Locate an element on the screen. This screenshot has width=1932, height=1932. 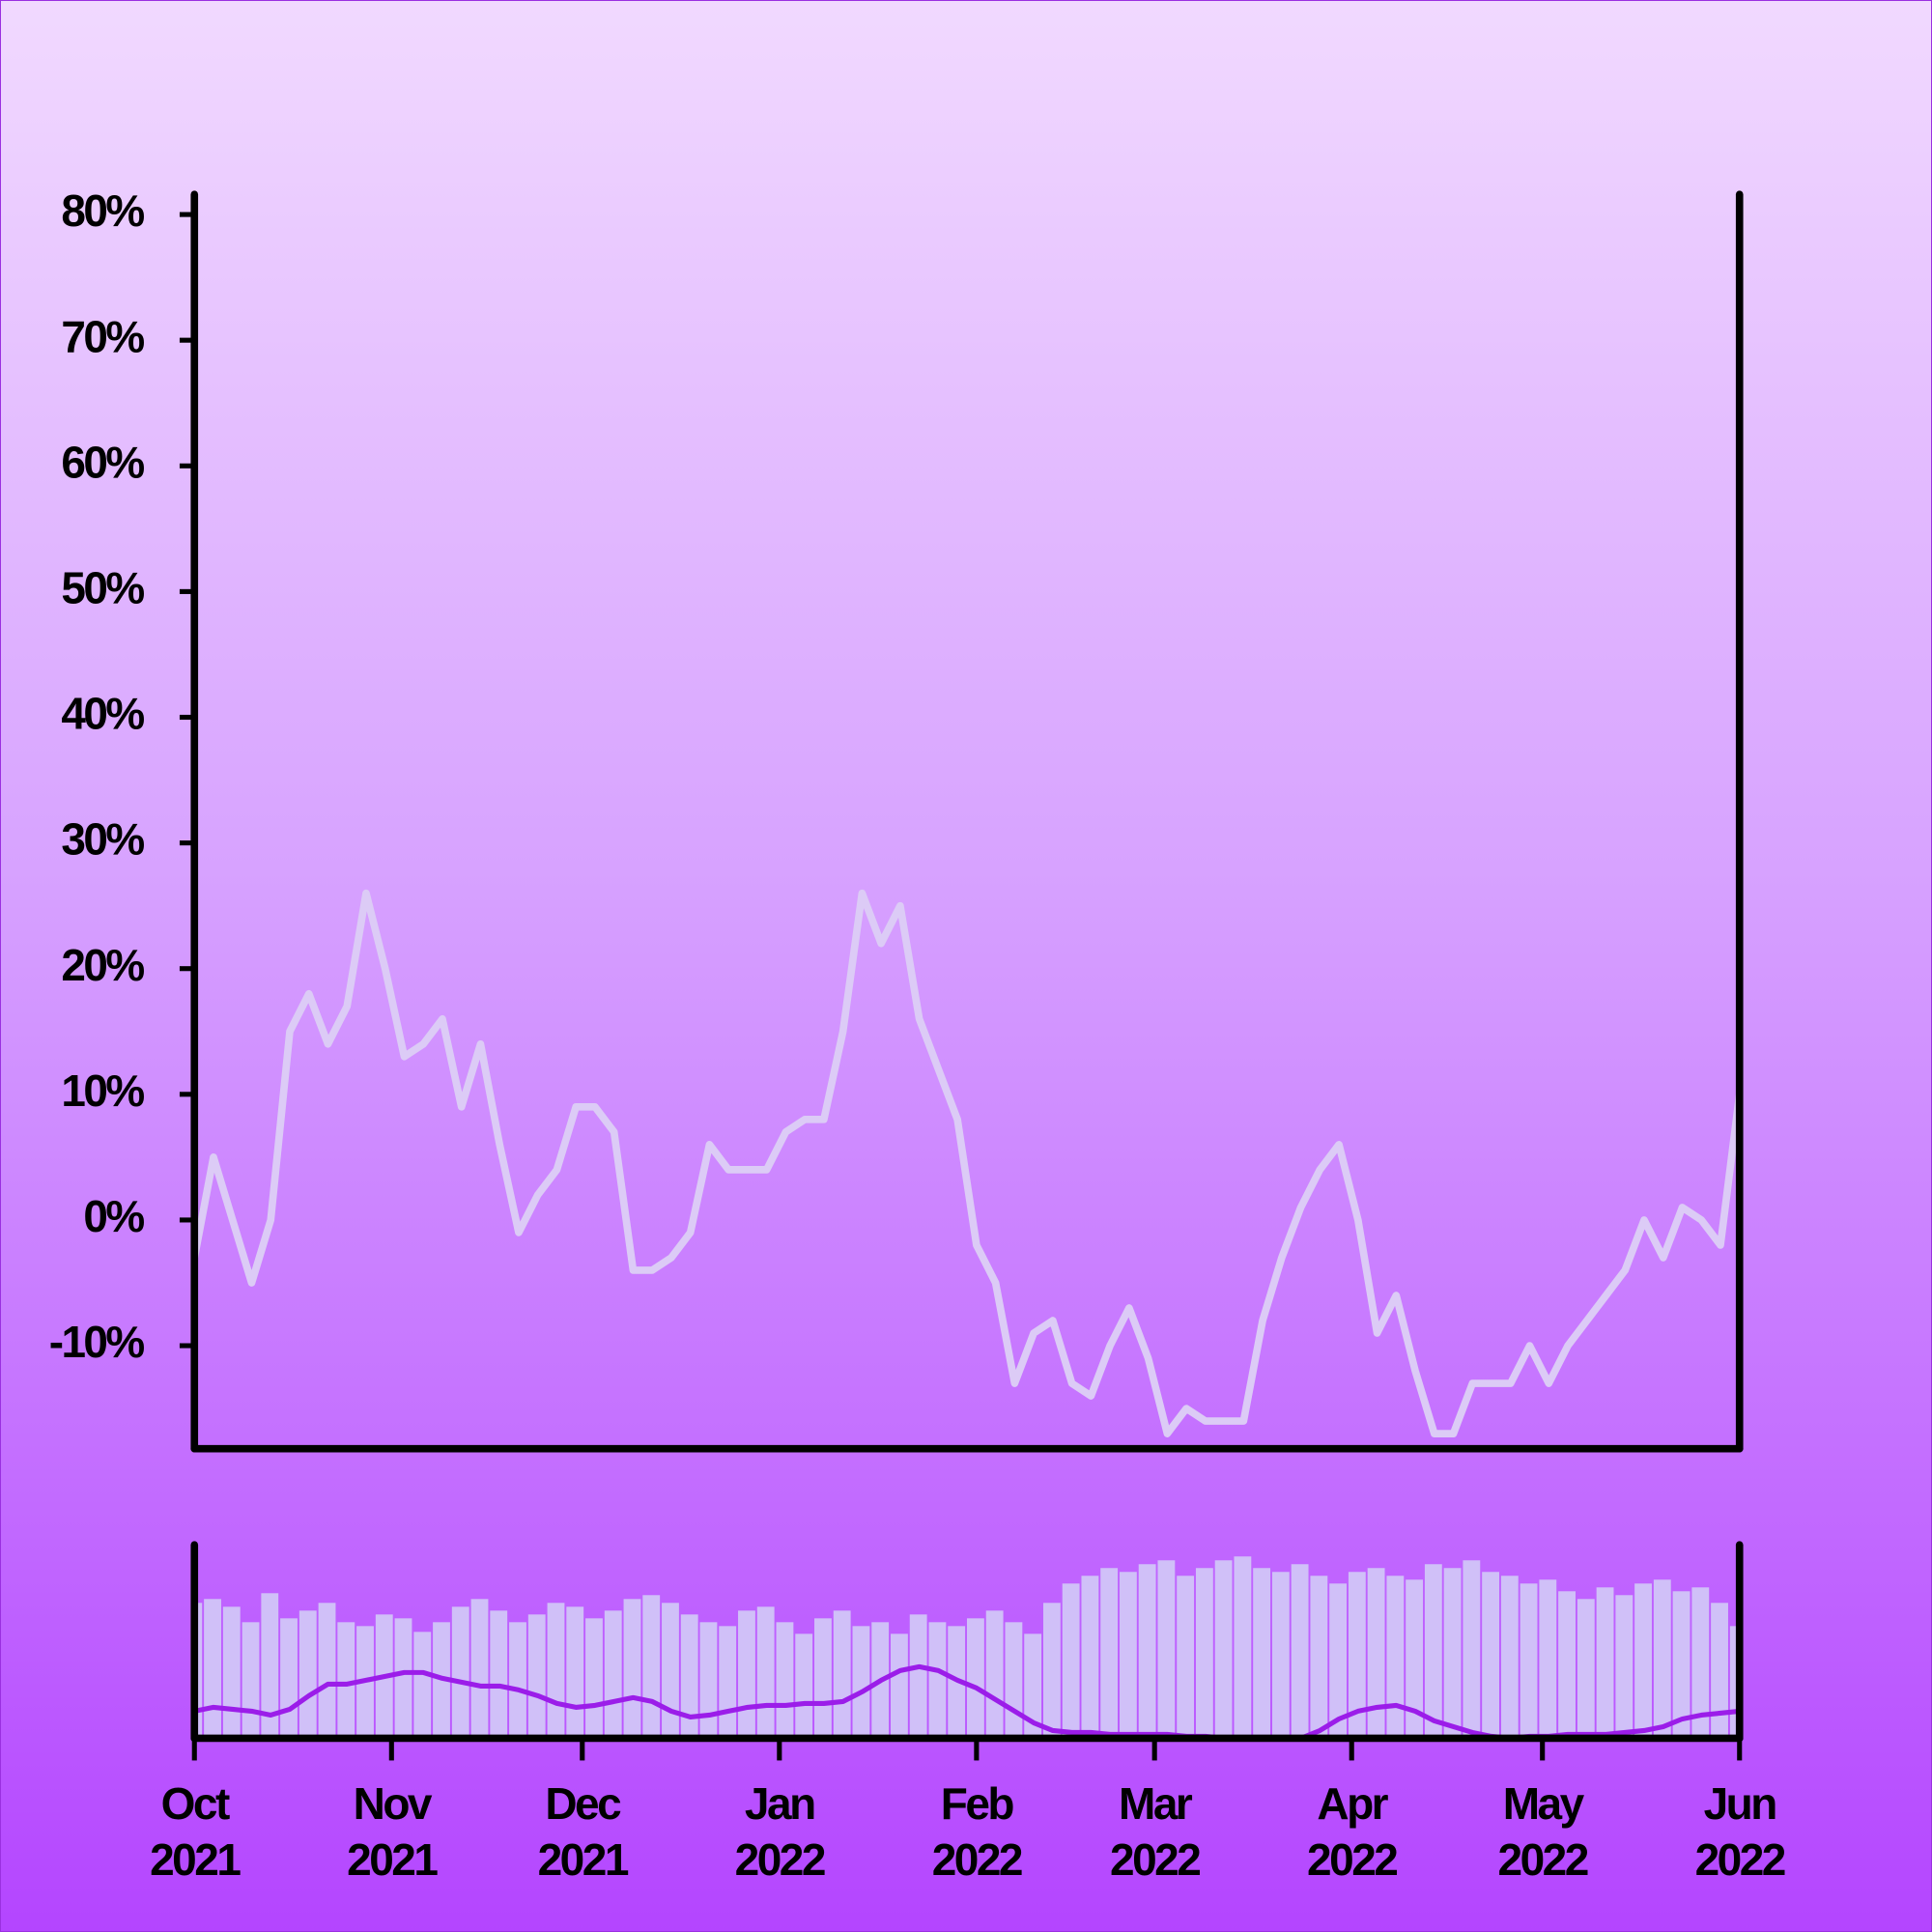
y-tick-label: 20% is located at coordinates (102, 965).